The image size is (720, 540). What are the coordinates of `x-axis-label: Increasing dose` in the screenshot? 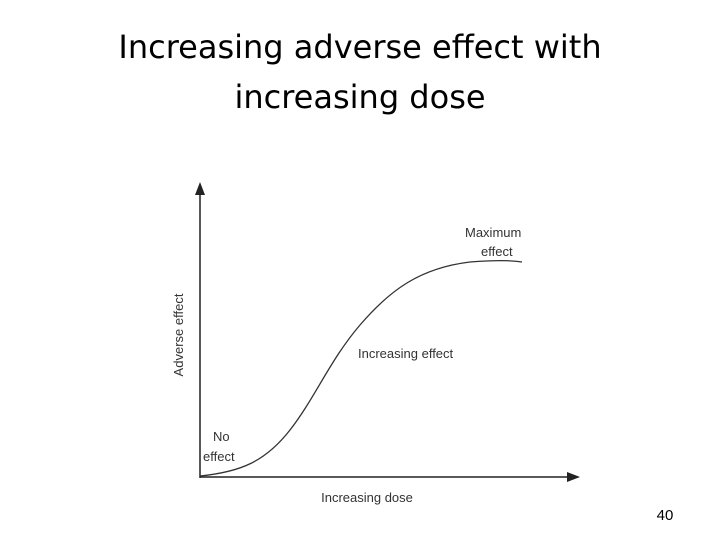 It's located at (367, 497).